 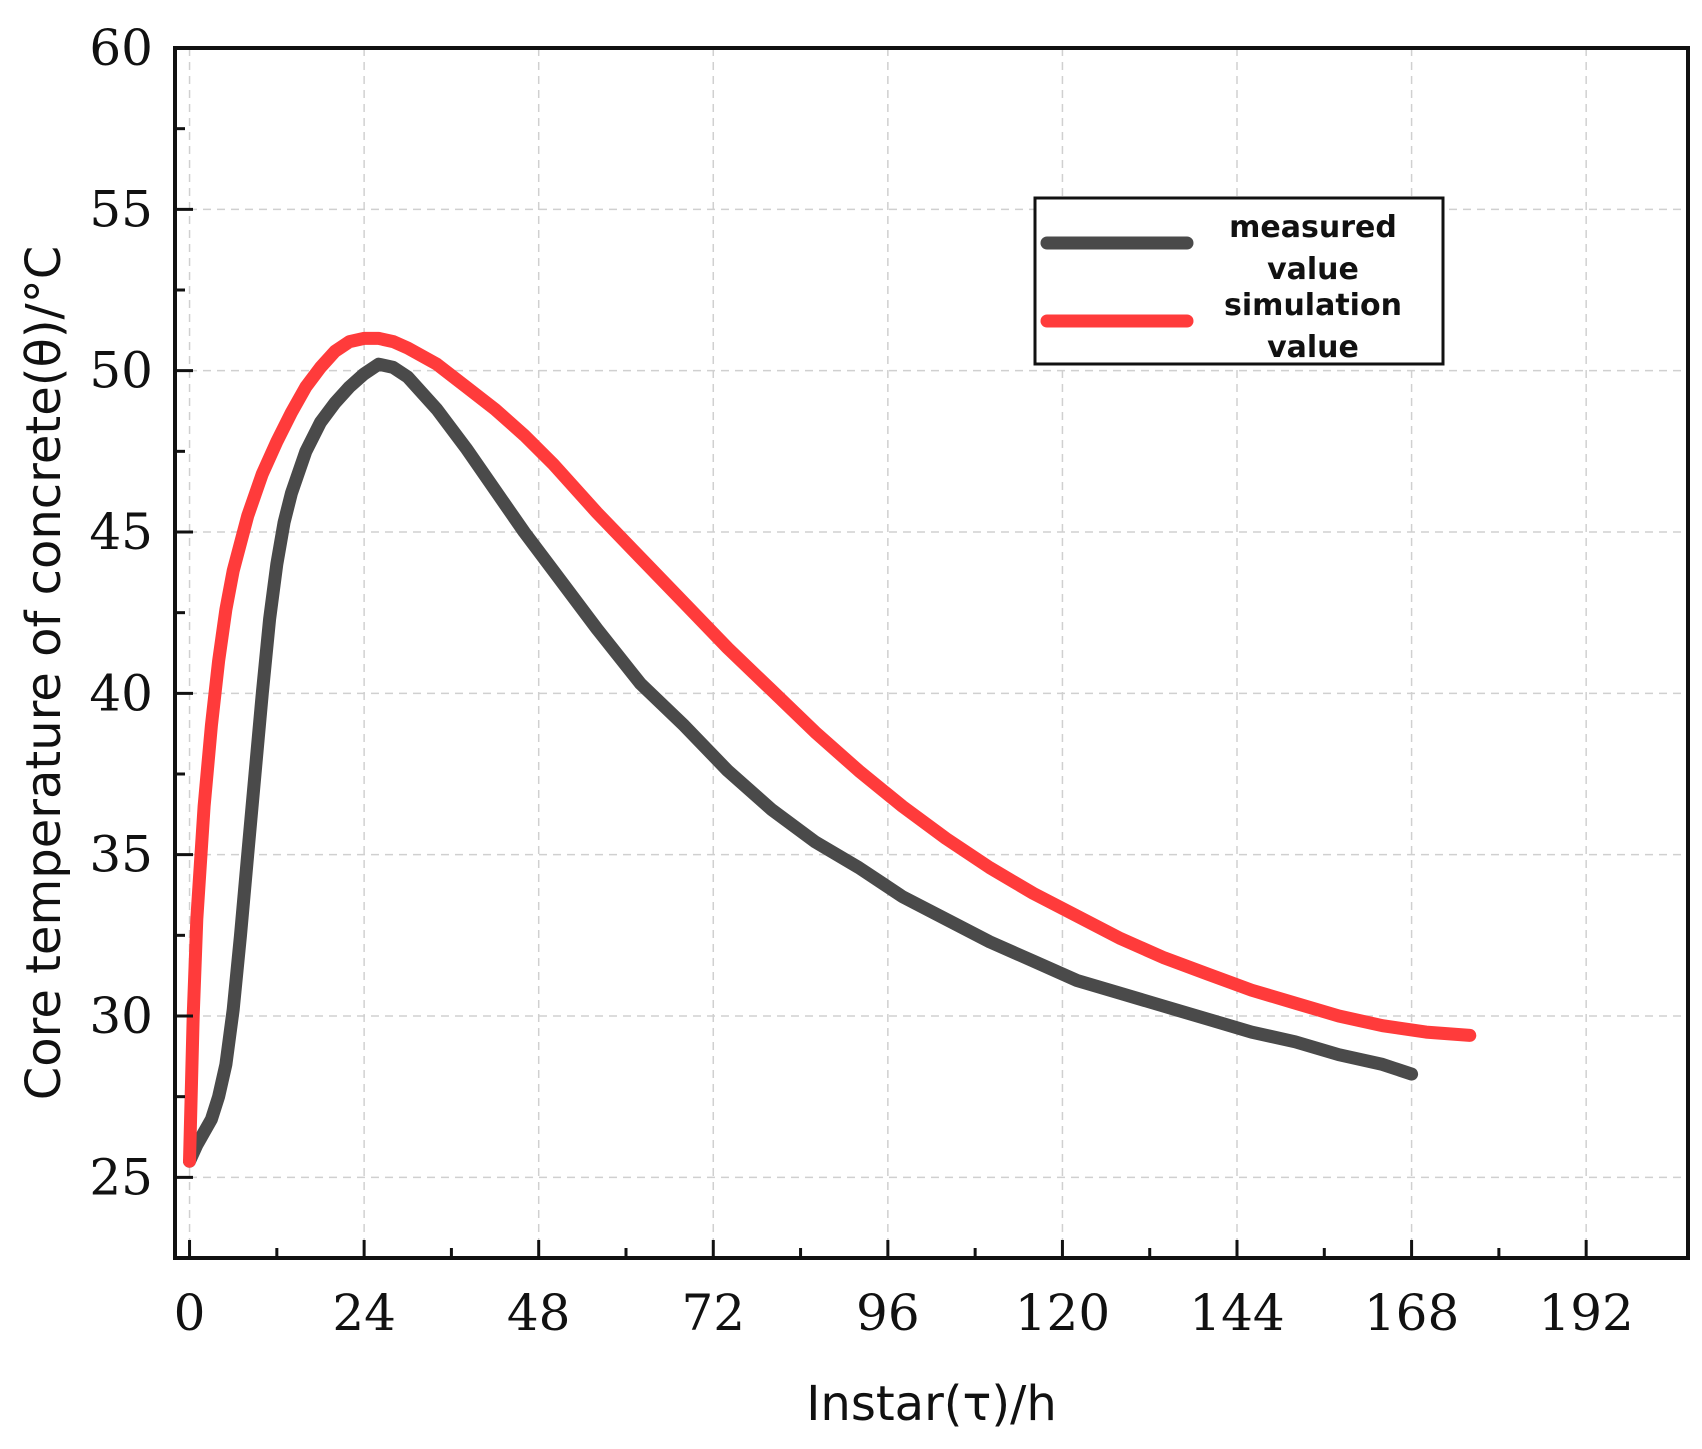 What do you see at coordinates (44, 673) in the screenshot?
I see `y-axis-title: Core temperature of concrete(θ)/°C` at bounding box center [44, 673].